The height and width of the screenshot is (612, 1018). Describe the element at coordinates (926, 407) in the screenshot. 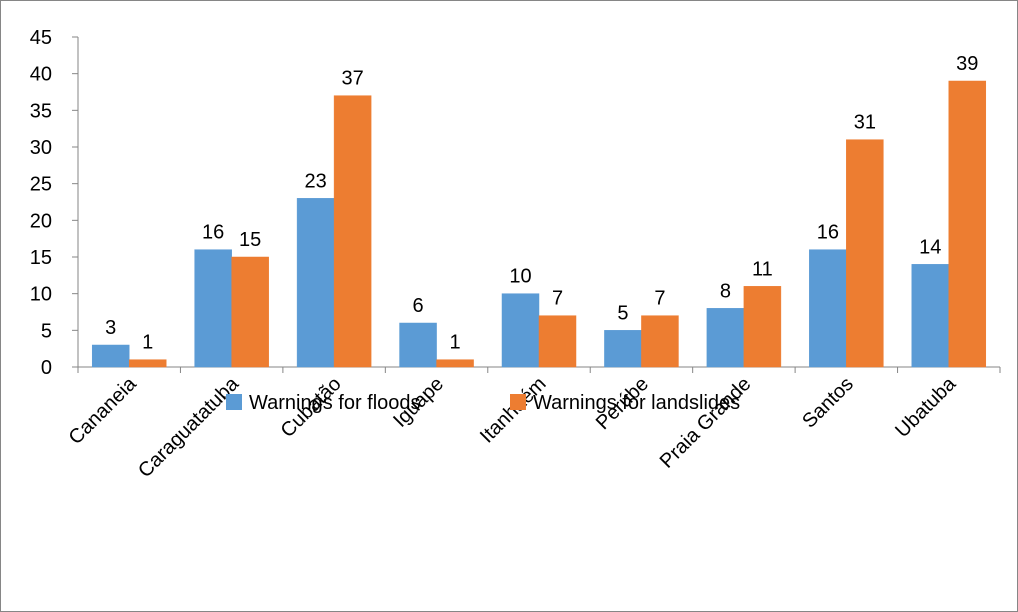

I see `category-label: Ubatuba` at that location.